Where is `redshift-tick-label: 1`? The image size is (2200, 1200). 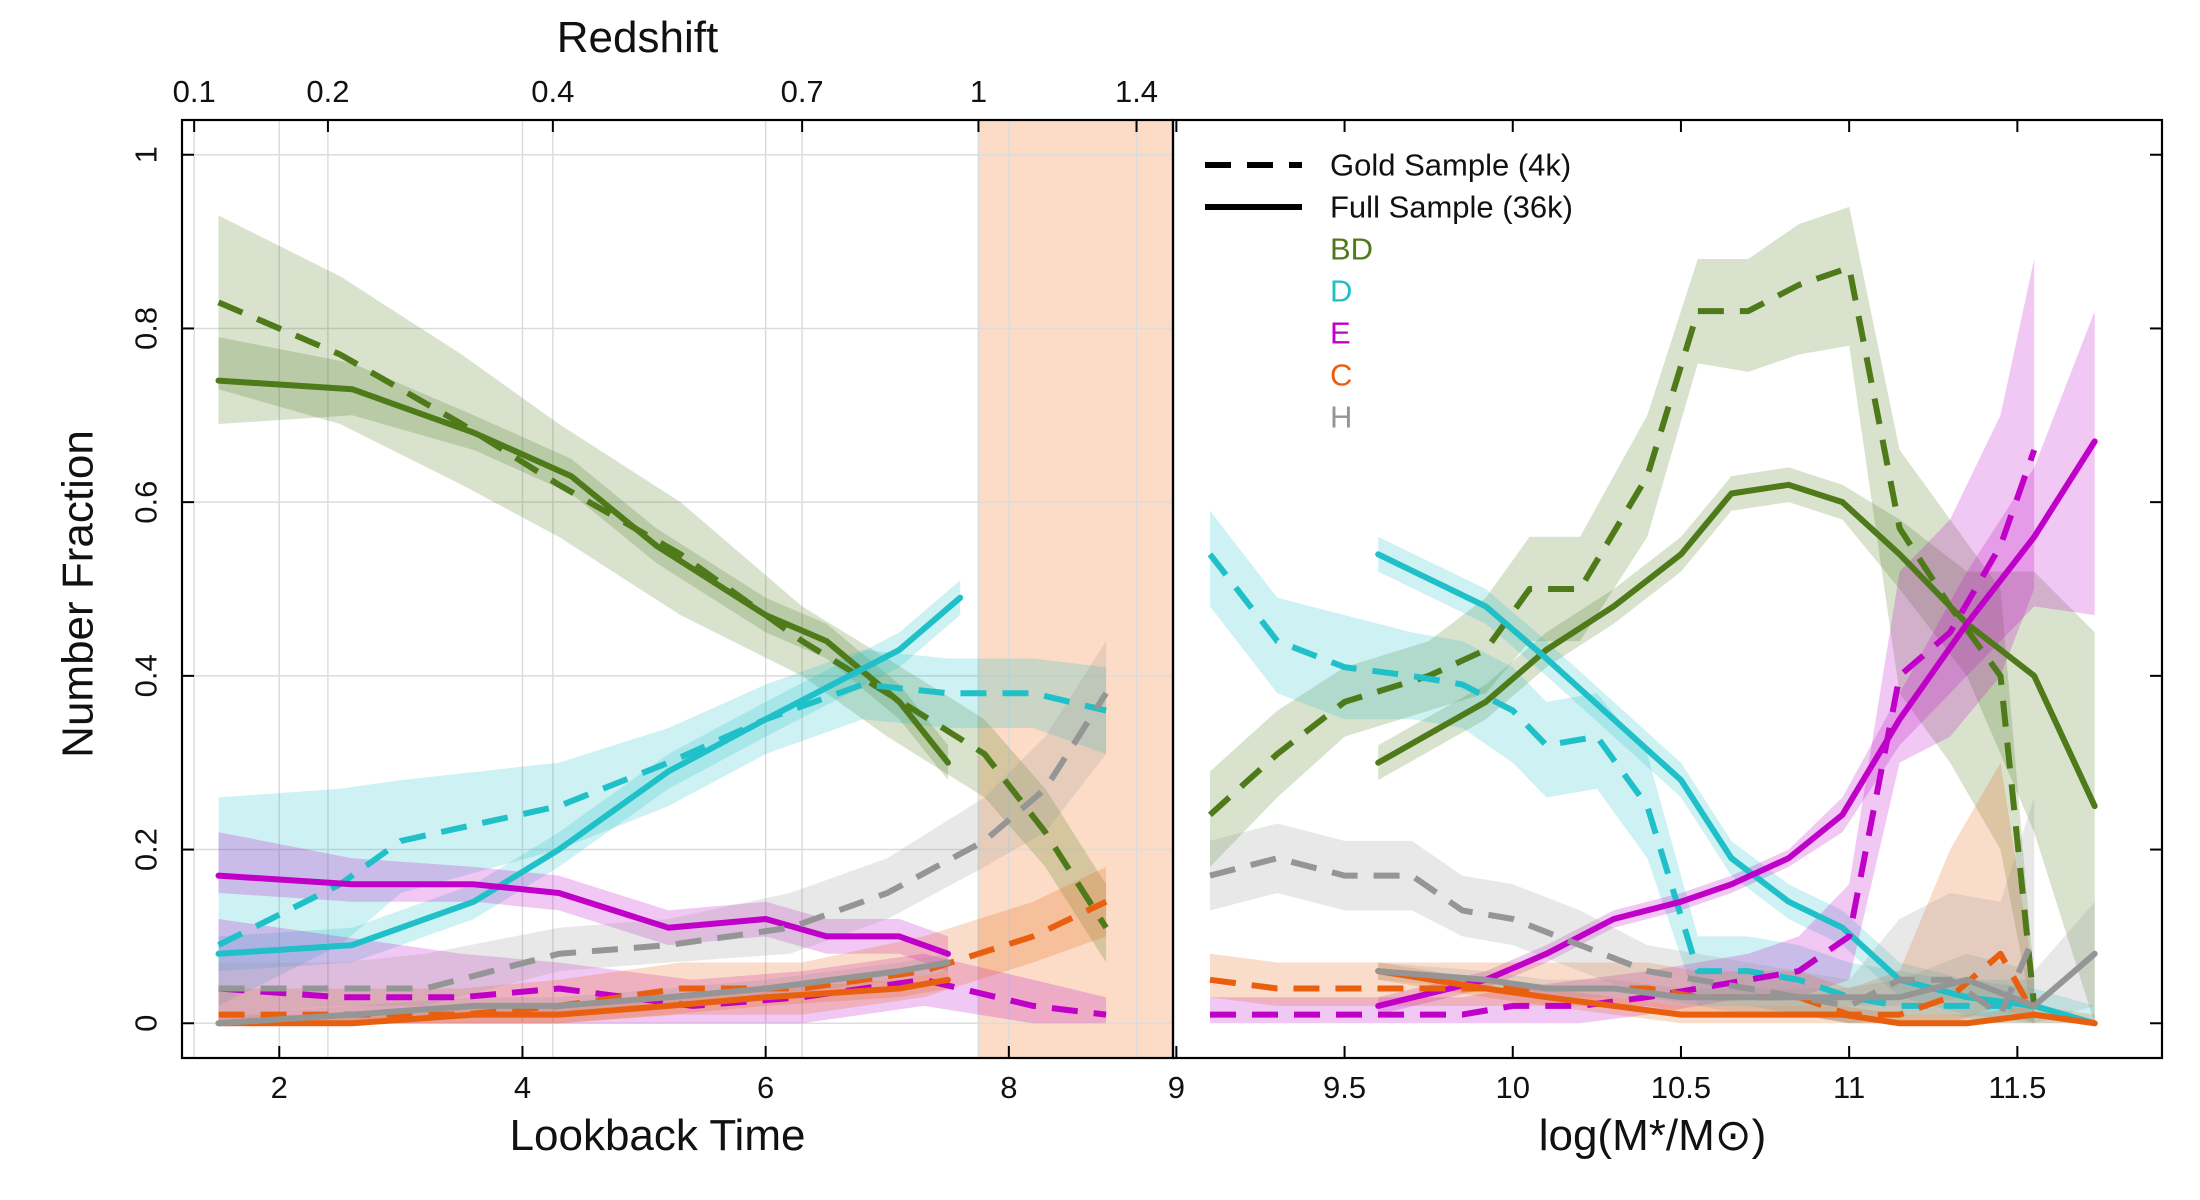
redshift-tick-label: 1 is located at coordinates (978, 91).